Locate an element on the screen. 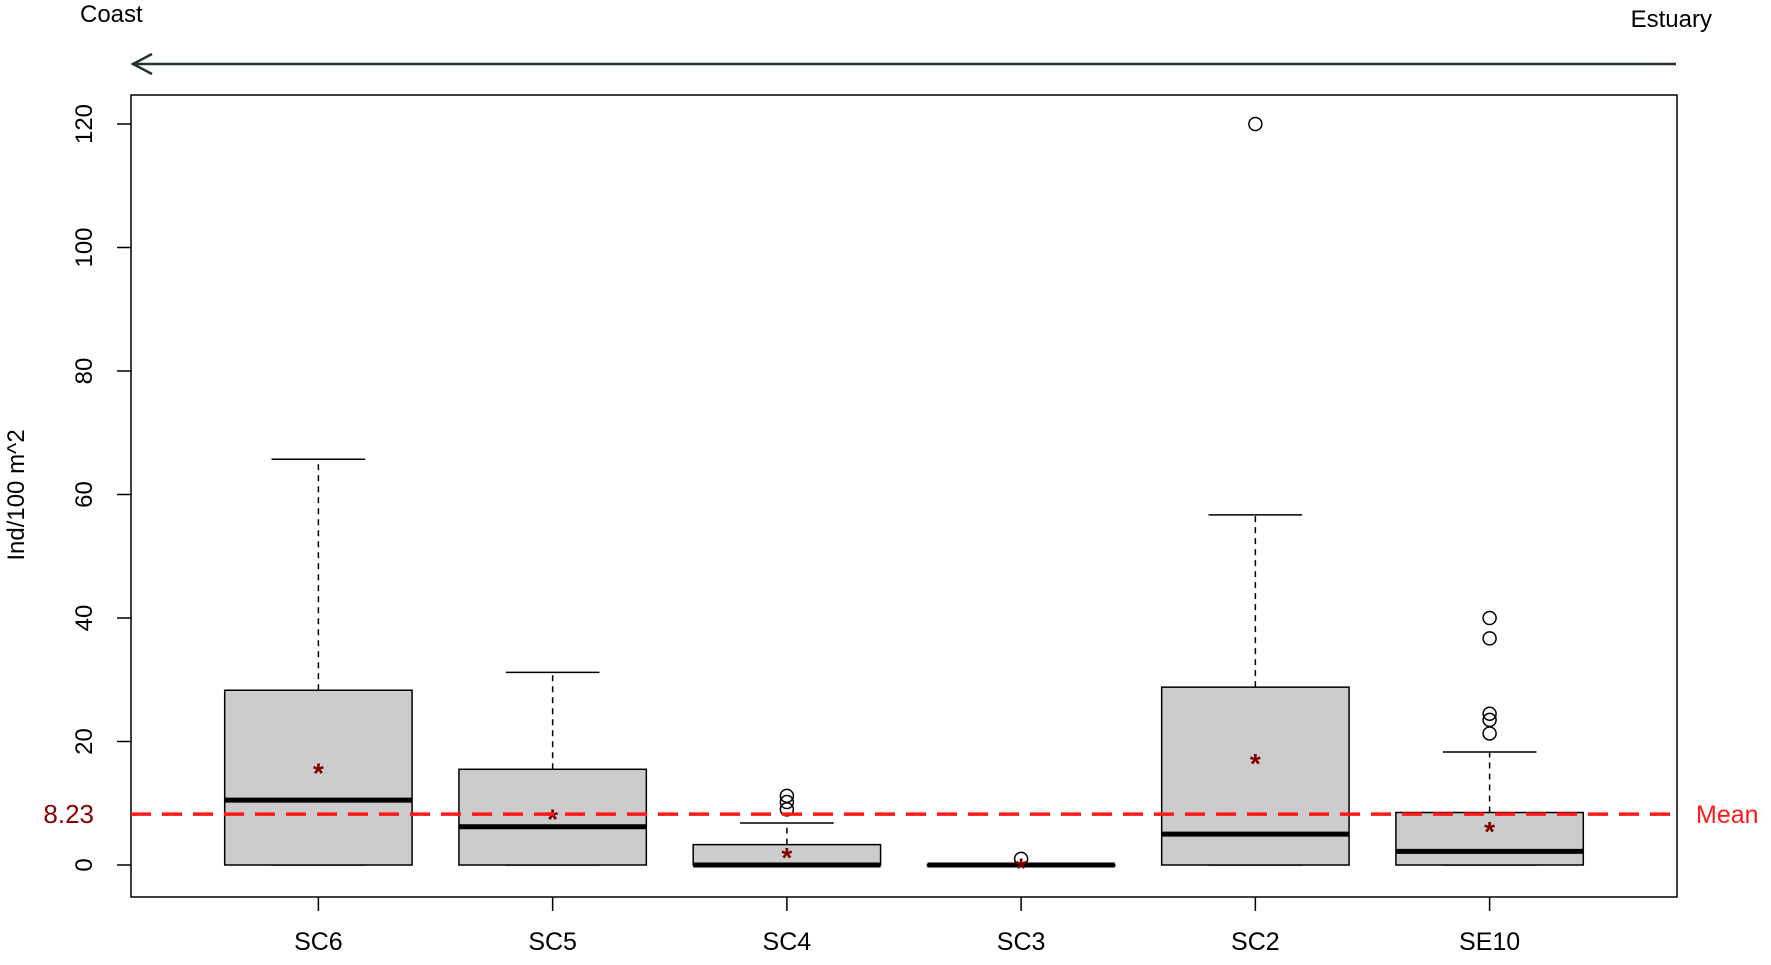 The width and height of the screenshot is (1771, 965). box-sc3: * is located at coordinates (1021, 867).